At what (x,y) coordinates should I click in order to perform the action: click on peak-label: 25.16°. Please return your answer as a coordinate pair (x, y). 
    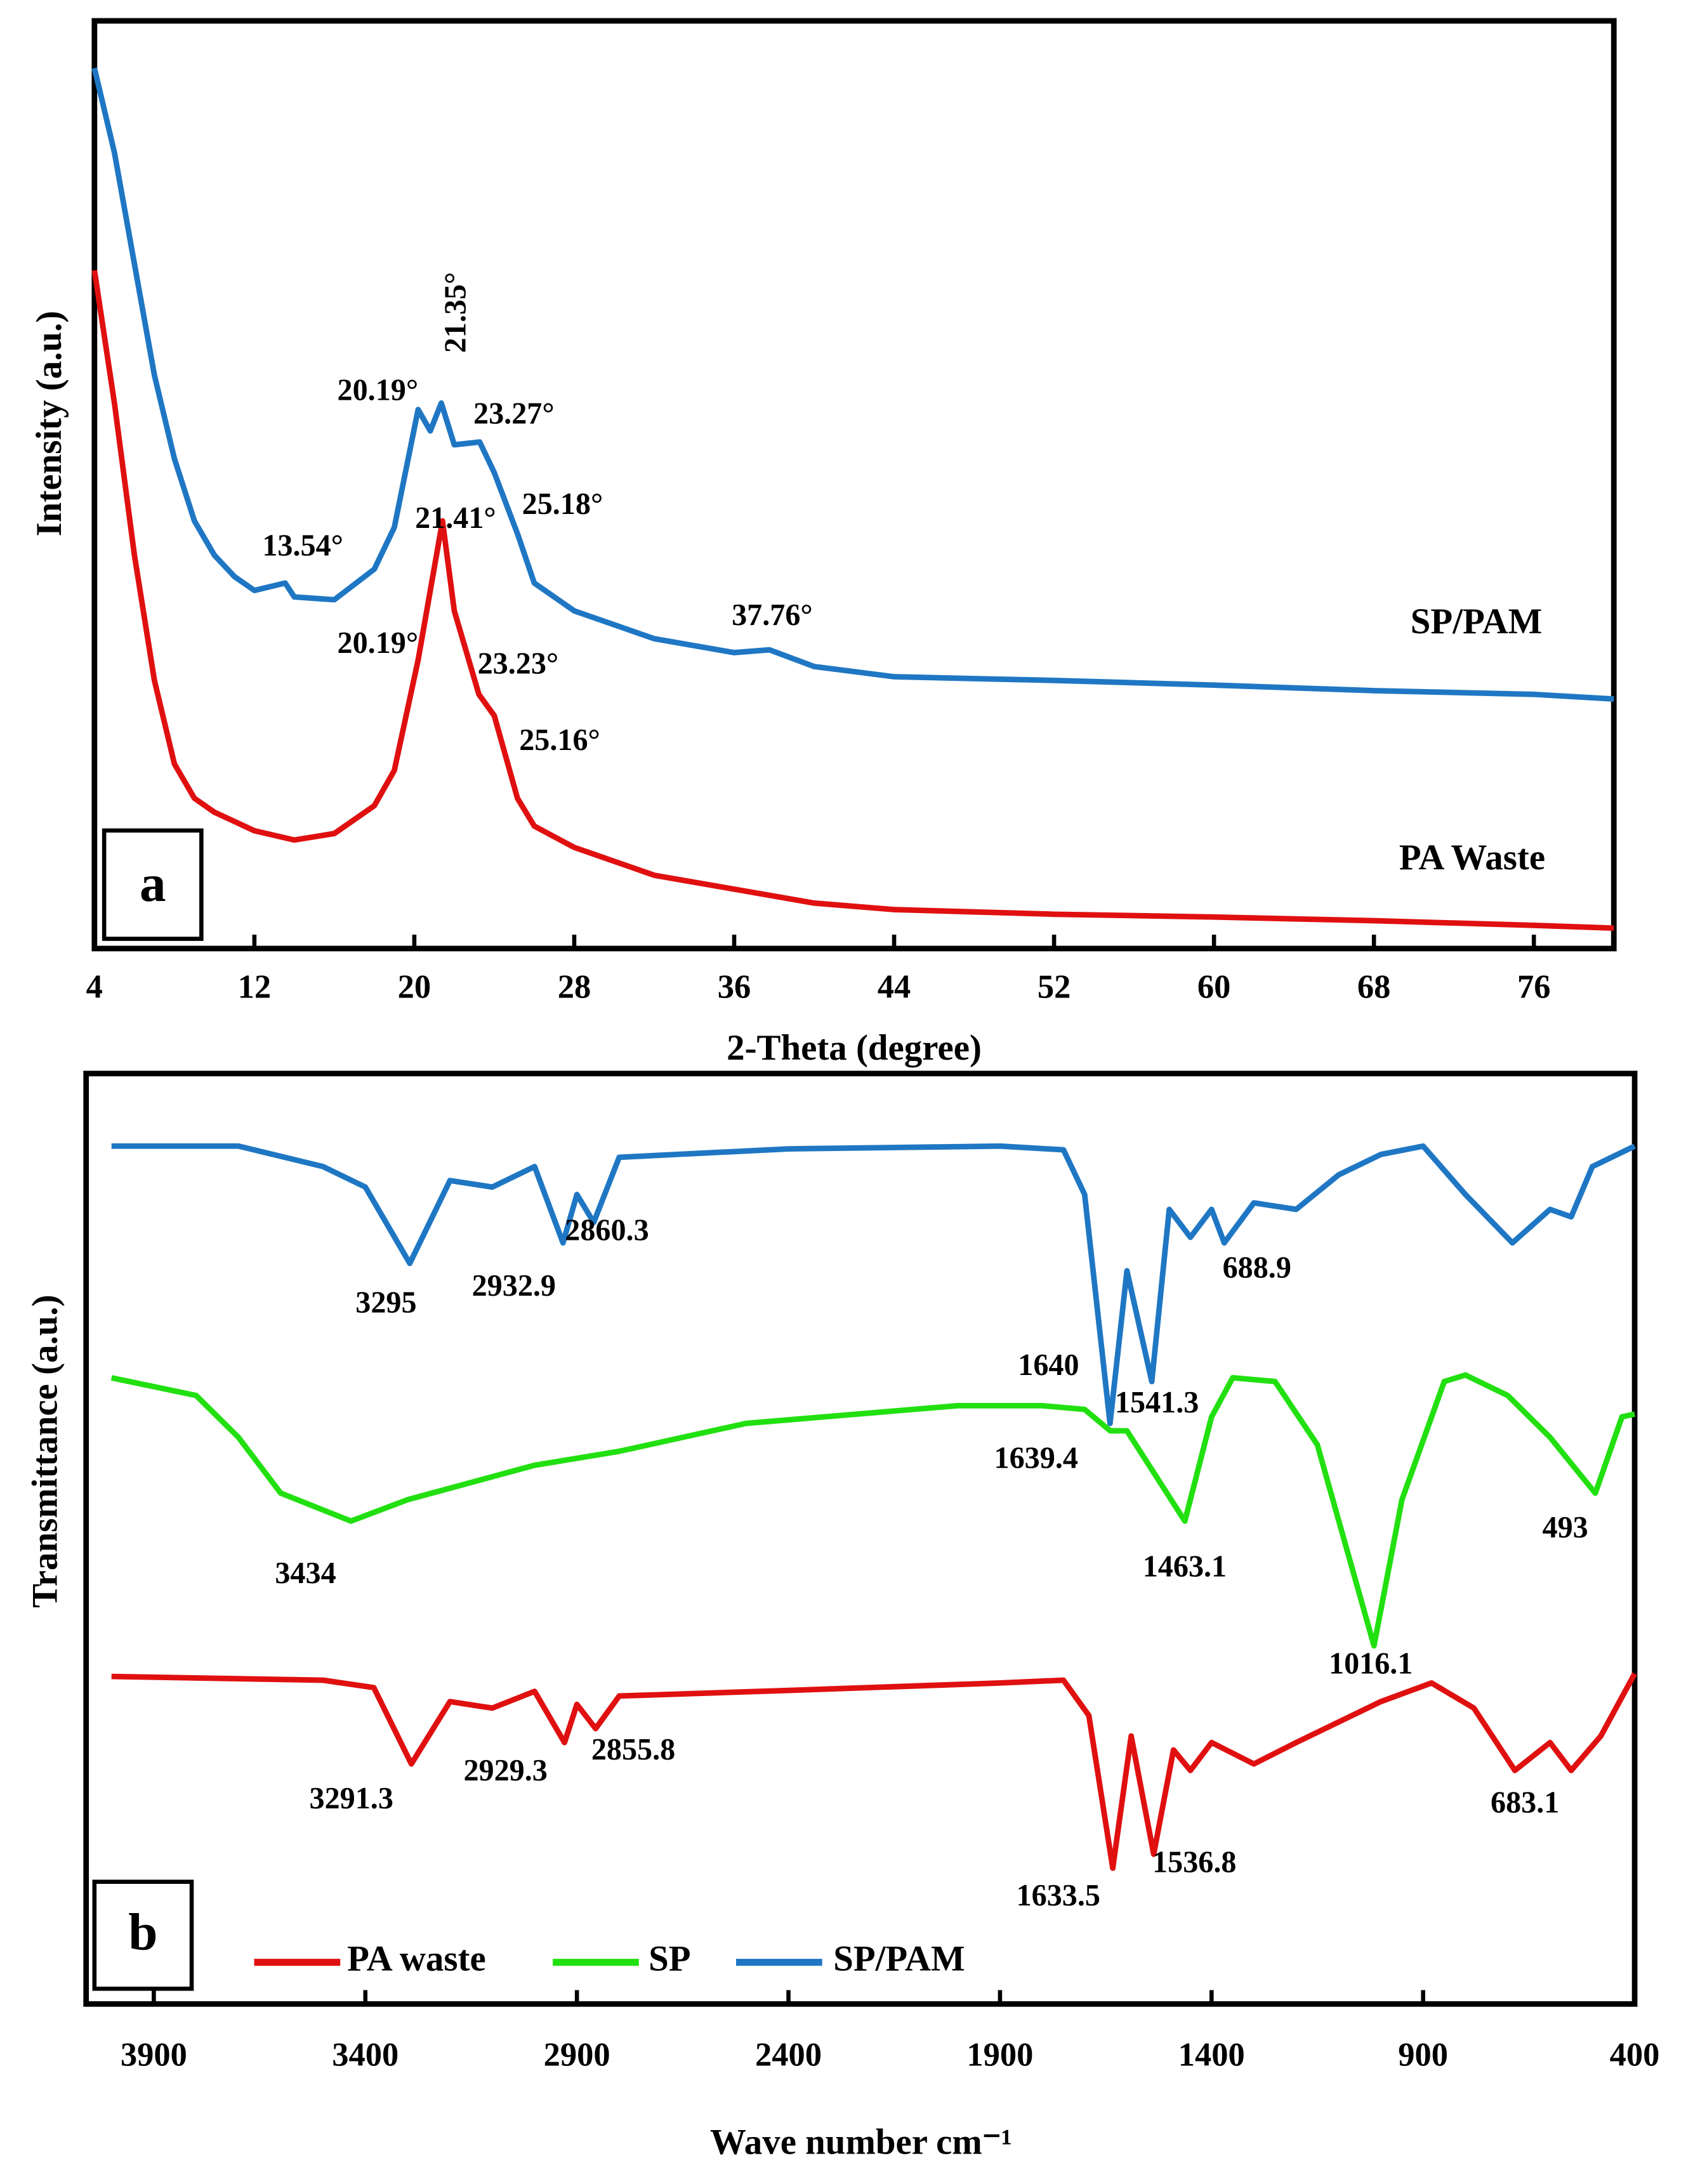
    Looking at the image, I should click on (559, 740).